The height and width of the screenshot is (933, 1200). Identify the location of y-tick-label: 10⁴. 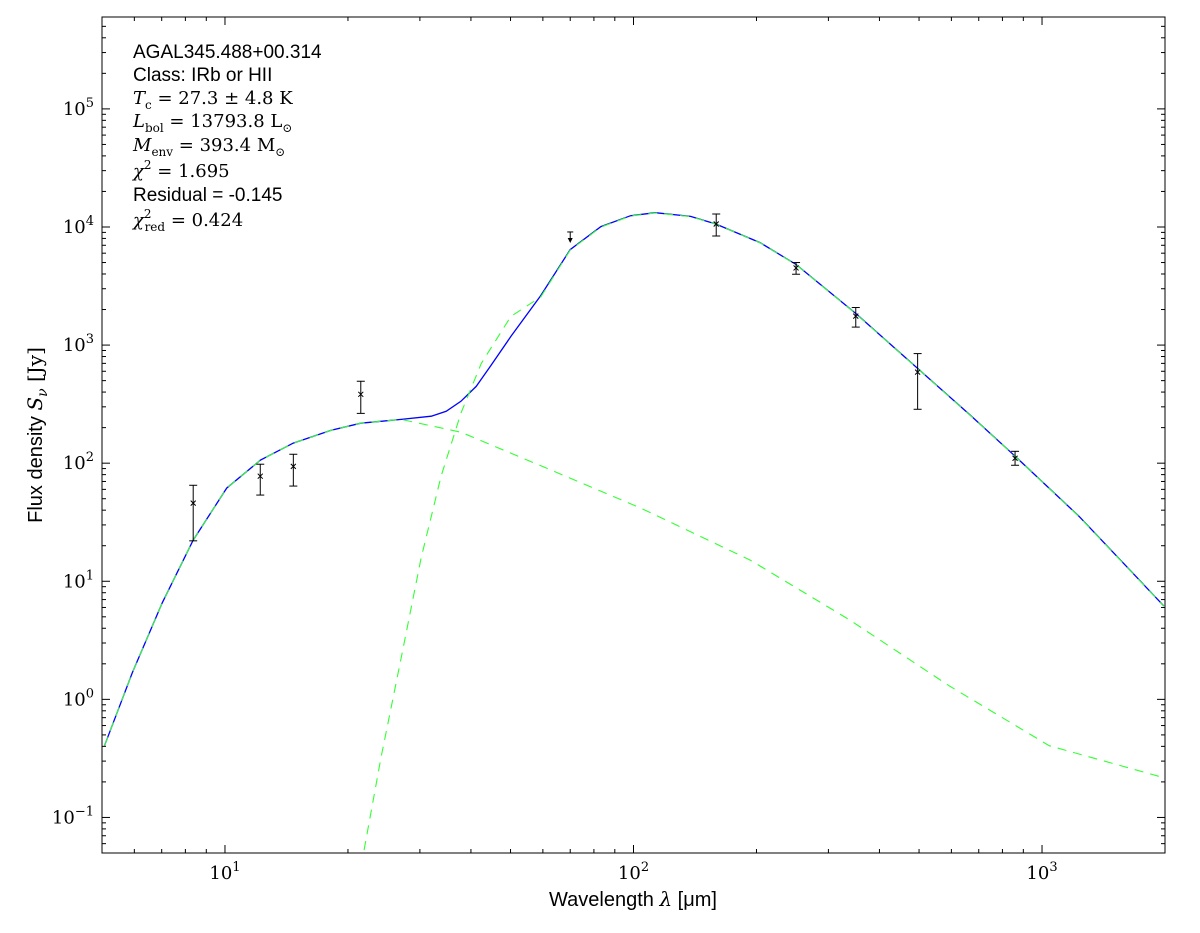
(78, 226).